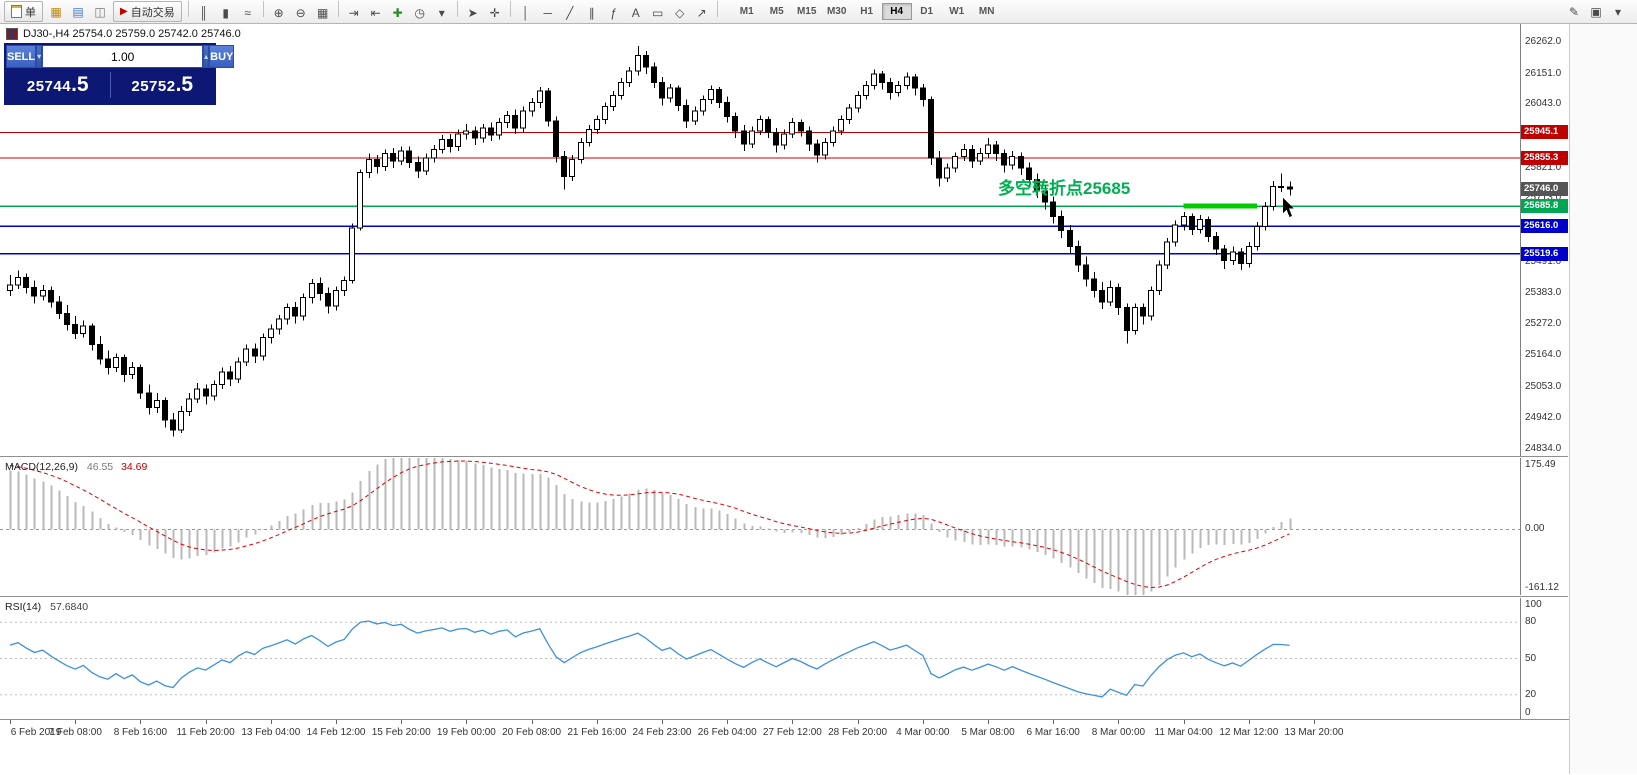 Image resolution: width=1637 pixels, height=775 pixels. Describe the element at coordinates (746, 11) in the screenshot. I see `timeframe-m1-button: M1` at that location.